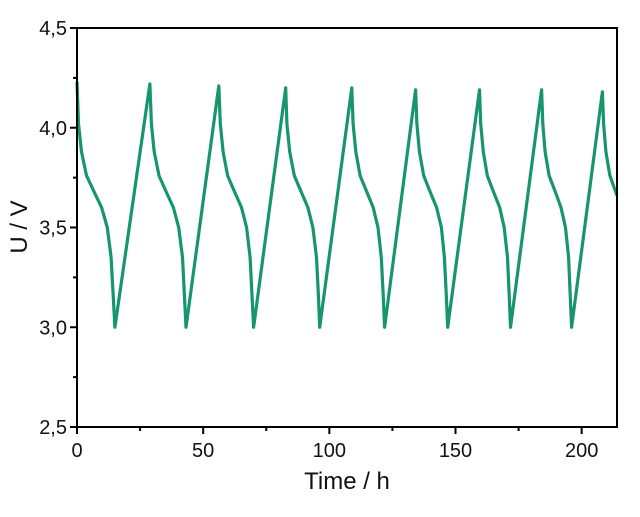 The height and width of the screenshot is (517, 640). I want to click on y-tick-label: 3,5, so click(53, 229).